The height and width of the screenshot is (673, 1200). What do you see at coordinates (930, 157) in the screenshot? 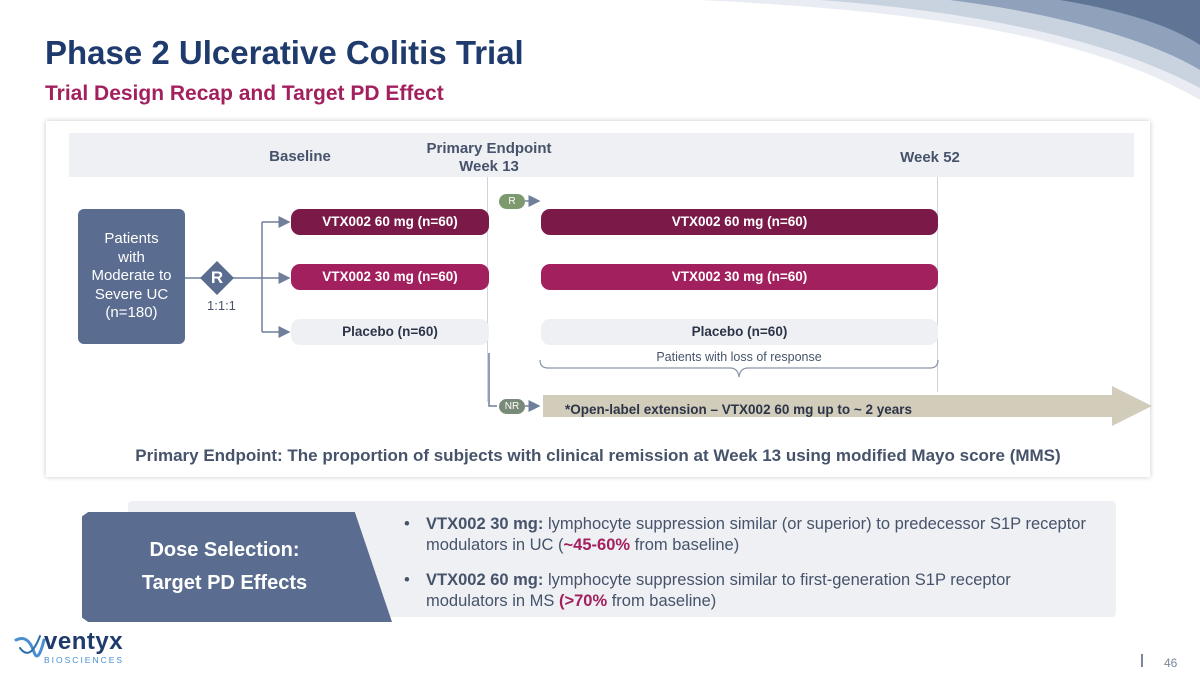
I see `header-week52: Week 52` at bounding box center [930, 157].